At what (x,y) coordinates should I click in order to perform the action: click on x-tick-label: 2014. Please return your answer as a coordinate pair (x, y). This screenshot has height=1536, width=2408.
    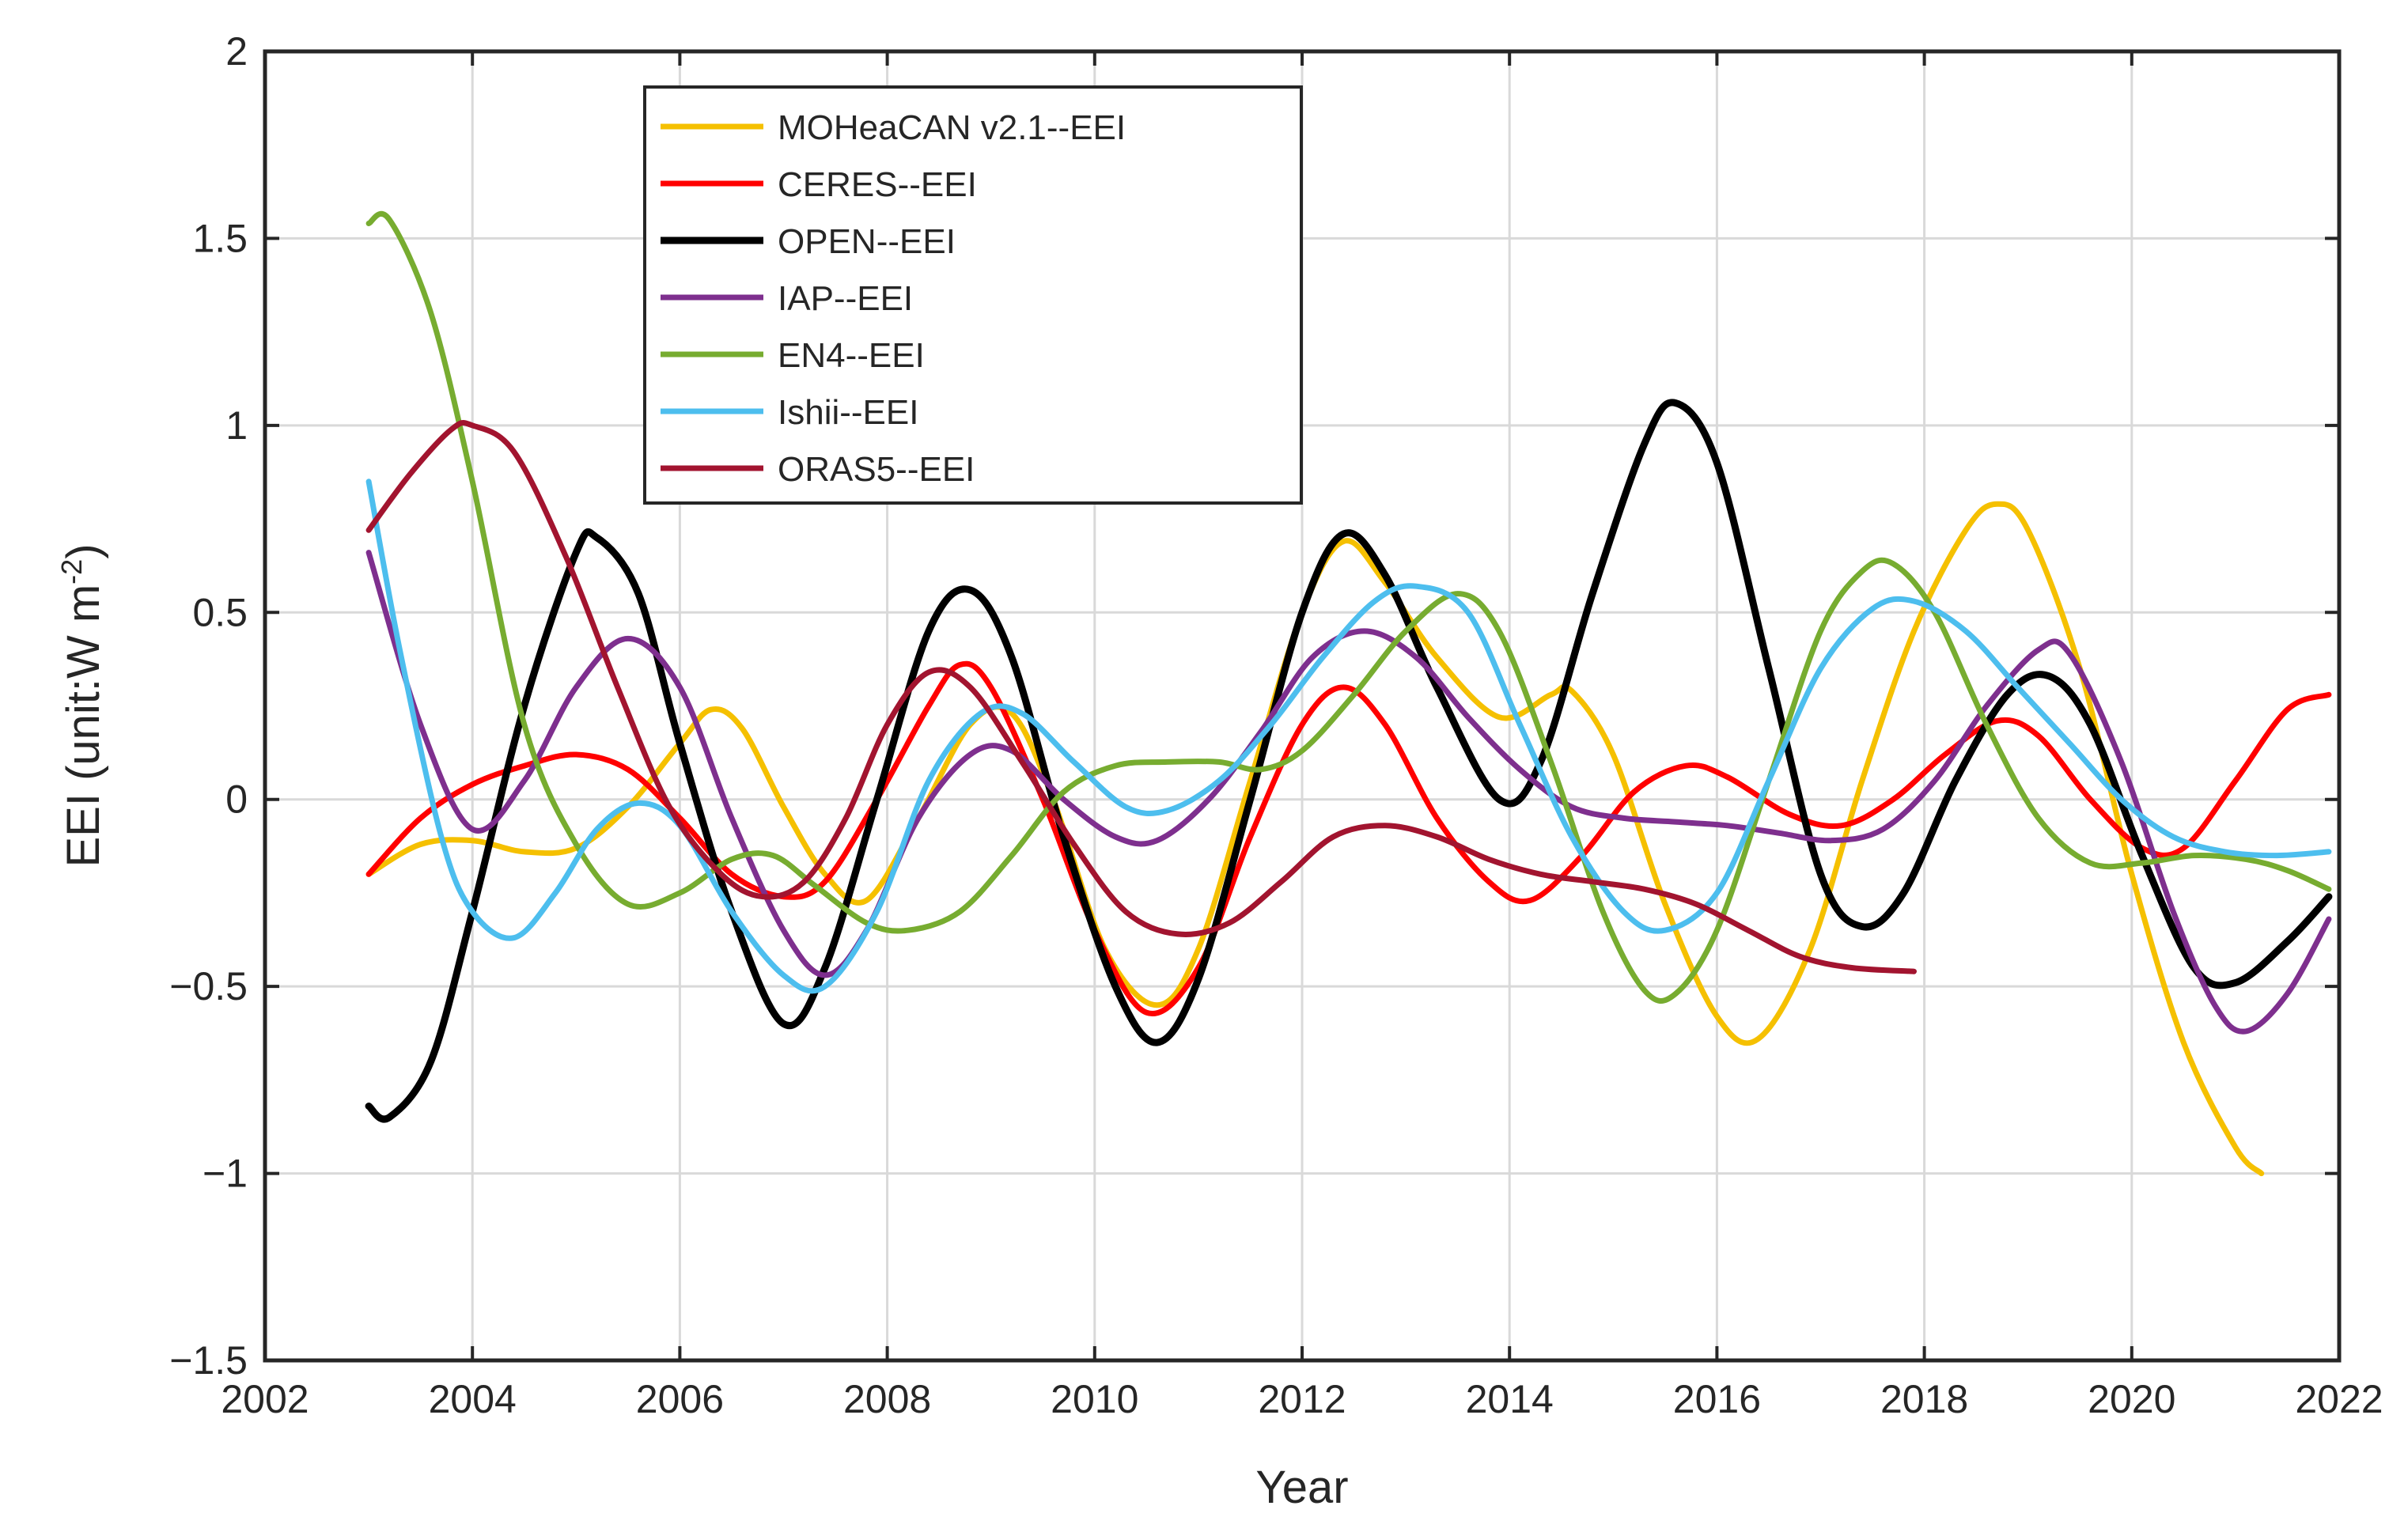
    Looking at the image, I should click on (1510, 1399).